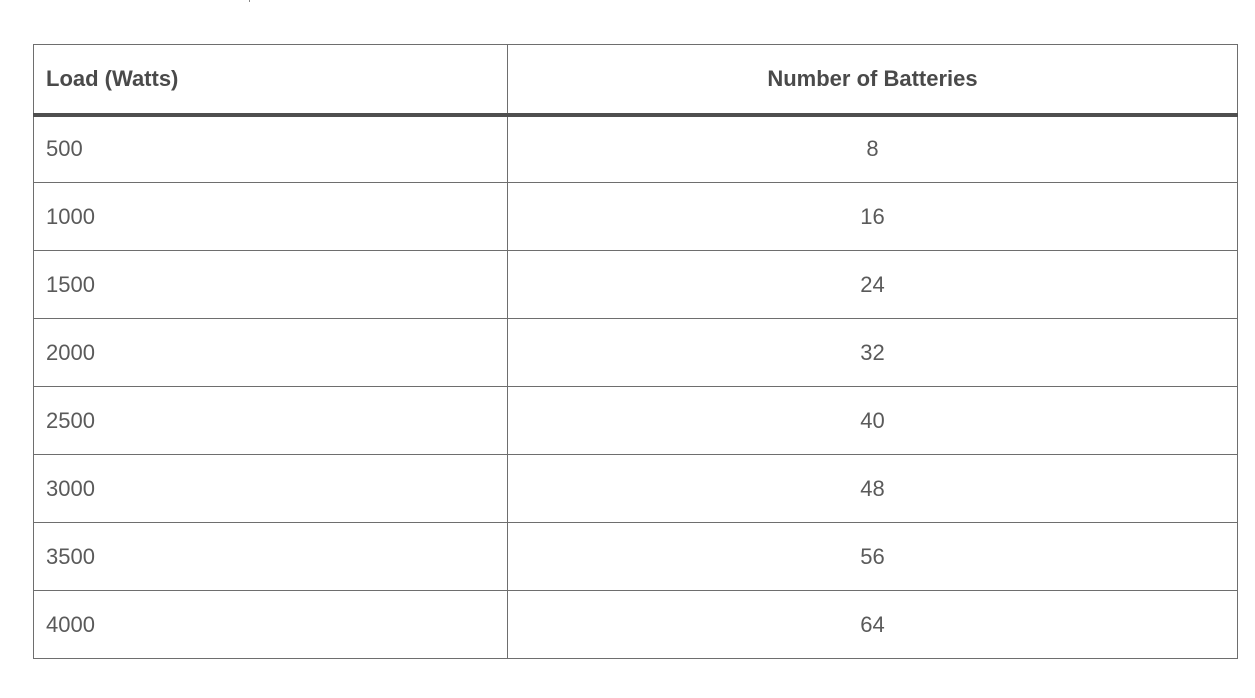 This screenshot has width=1255, height=698. I want to click on table-row: 1500 24, so click(635, 284).